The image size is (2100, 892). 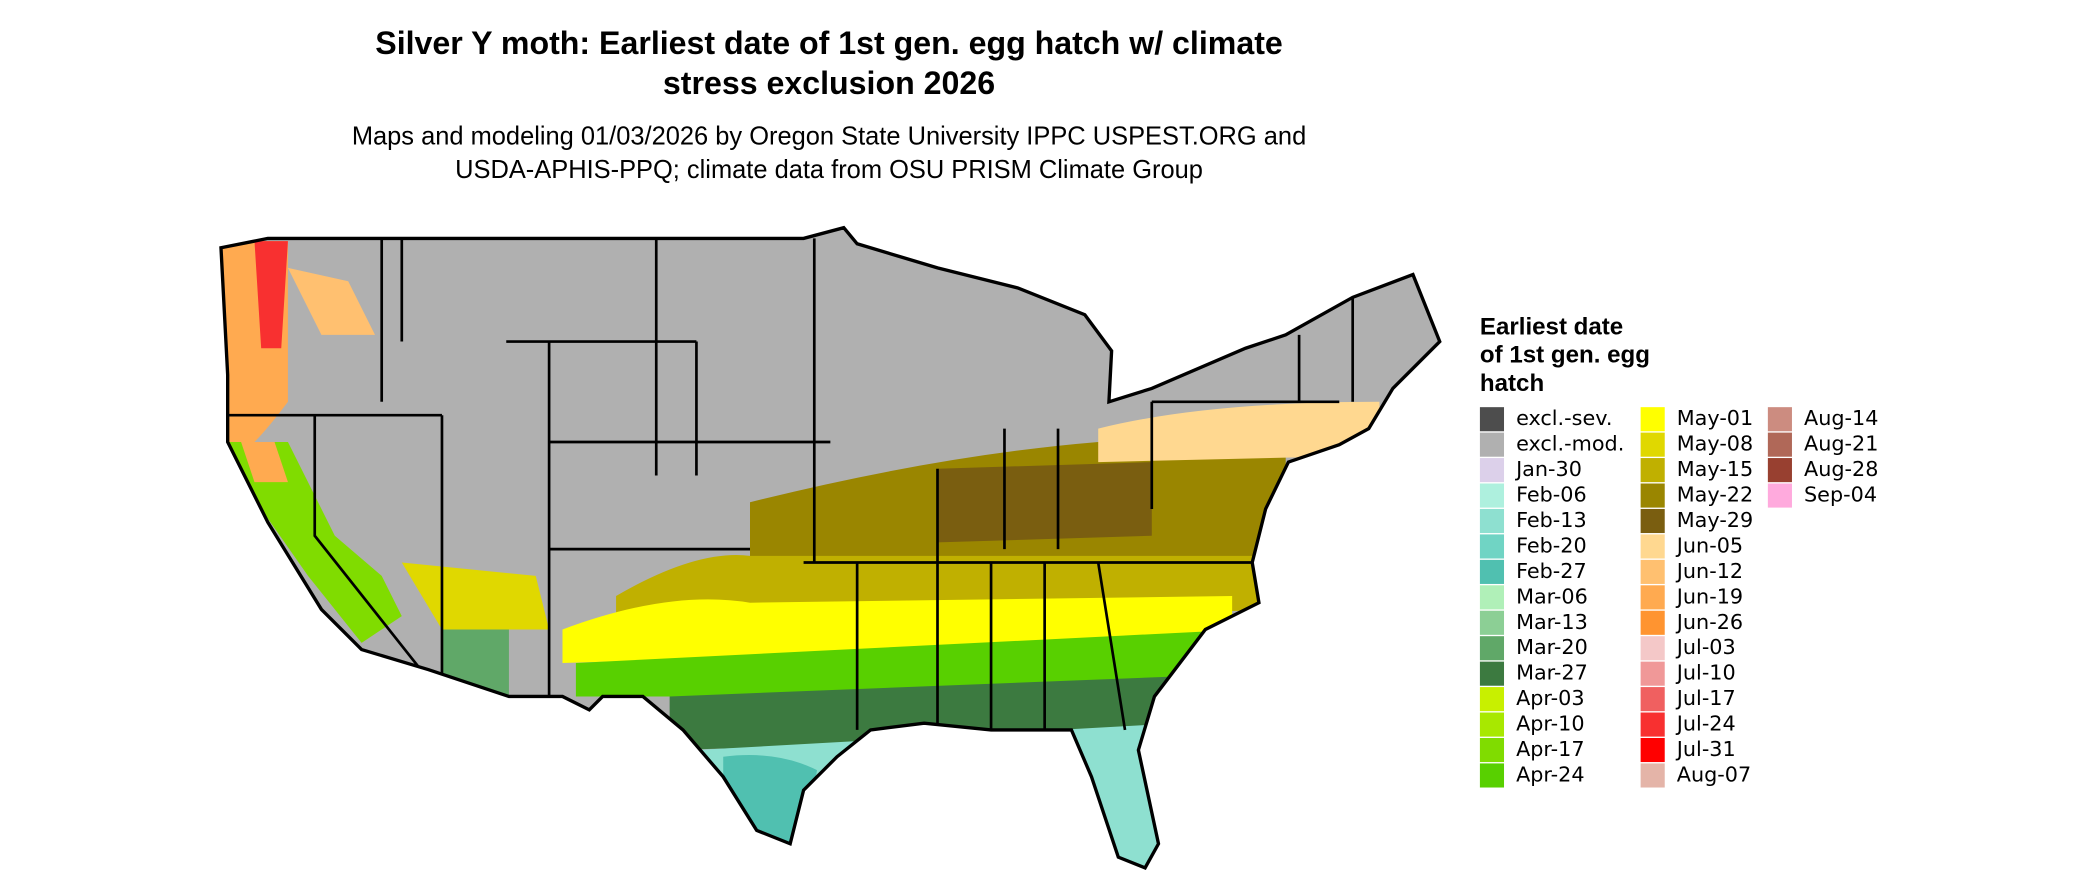 What do you see at coordinates (1715, 495) in the screenshot?
I see `legend-label: May-22` at bounding box center [1715, 495].